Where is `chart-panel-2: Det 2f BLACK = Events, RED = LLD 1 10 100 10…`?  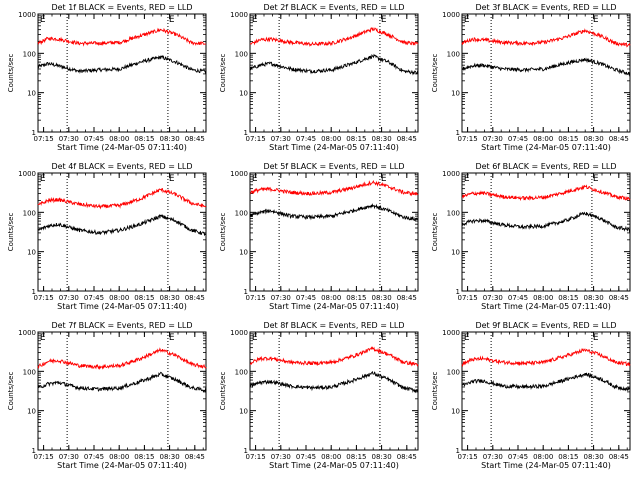 chart-panel-2: Det 2f BLACK = Events, RED = LLD 1 10 100 10… is located at coordinates (319, 77).